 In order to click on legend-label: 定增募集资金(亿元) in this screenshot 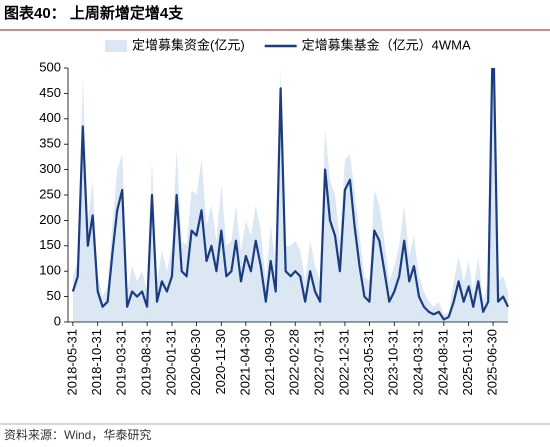, I will do `click(188, 44)`.